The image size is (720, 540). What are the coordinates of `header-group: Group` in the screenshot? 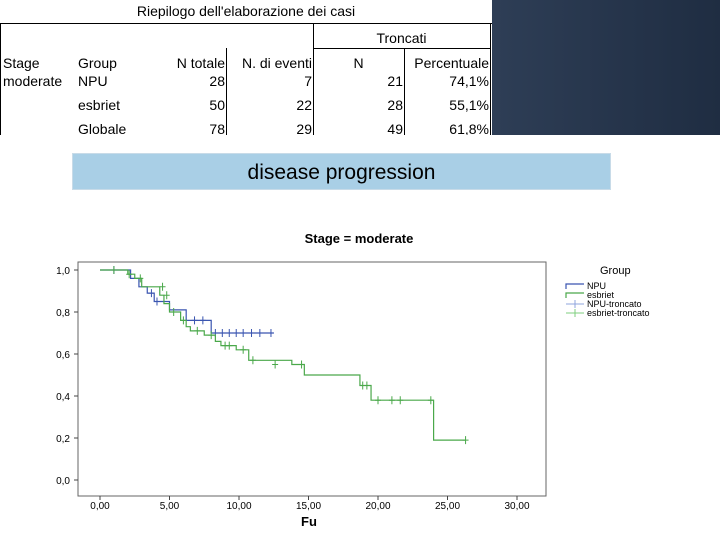 It's located at (97, 63).